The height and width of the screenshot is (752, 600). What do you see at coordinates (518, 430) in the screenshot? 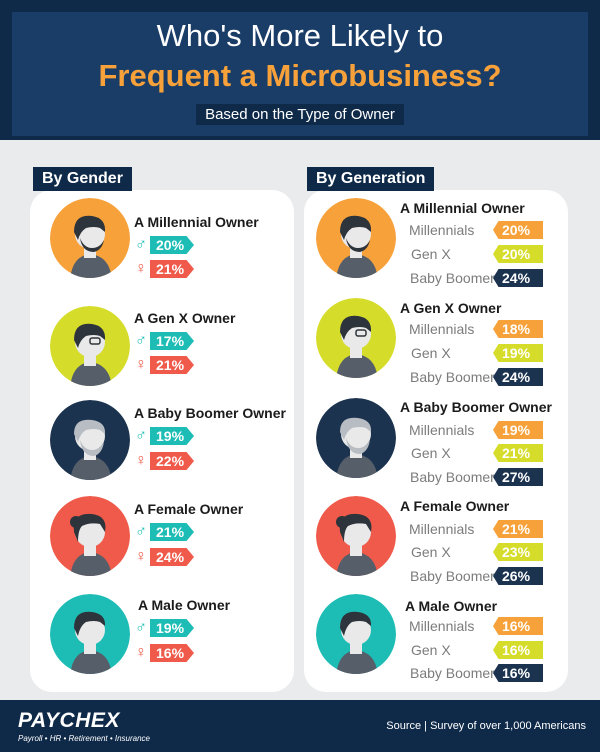
I see `millennials-percent-badge: 19%` at bounding box center [518, 430].